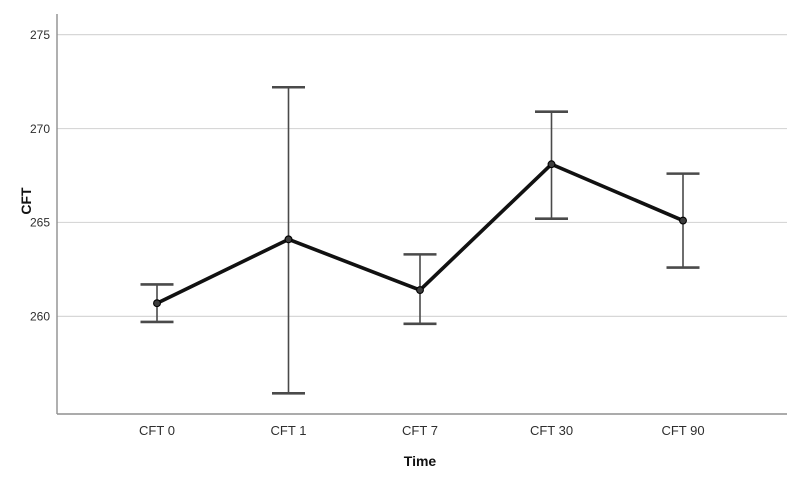 Image resolution: width=797 pixels, height=478 pixels. Describe the element at coordinates (40, 129) in the screenshot. I see `y-tick-label: 270` at that location.